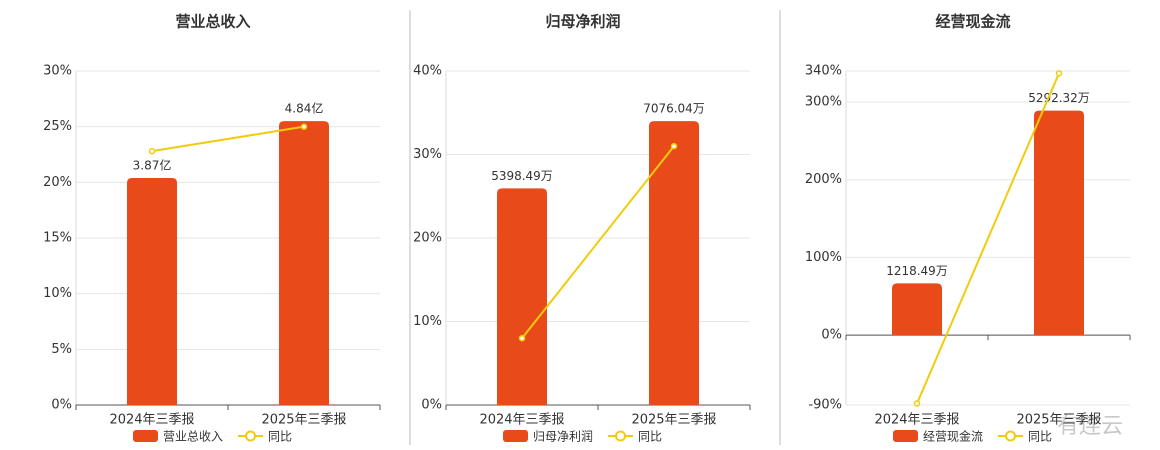  What do you see at coordinates (917, 271) in the screenshot?
I see `value-label: 1218.49万` at bounding box center [917, 271].